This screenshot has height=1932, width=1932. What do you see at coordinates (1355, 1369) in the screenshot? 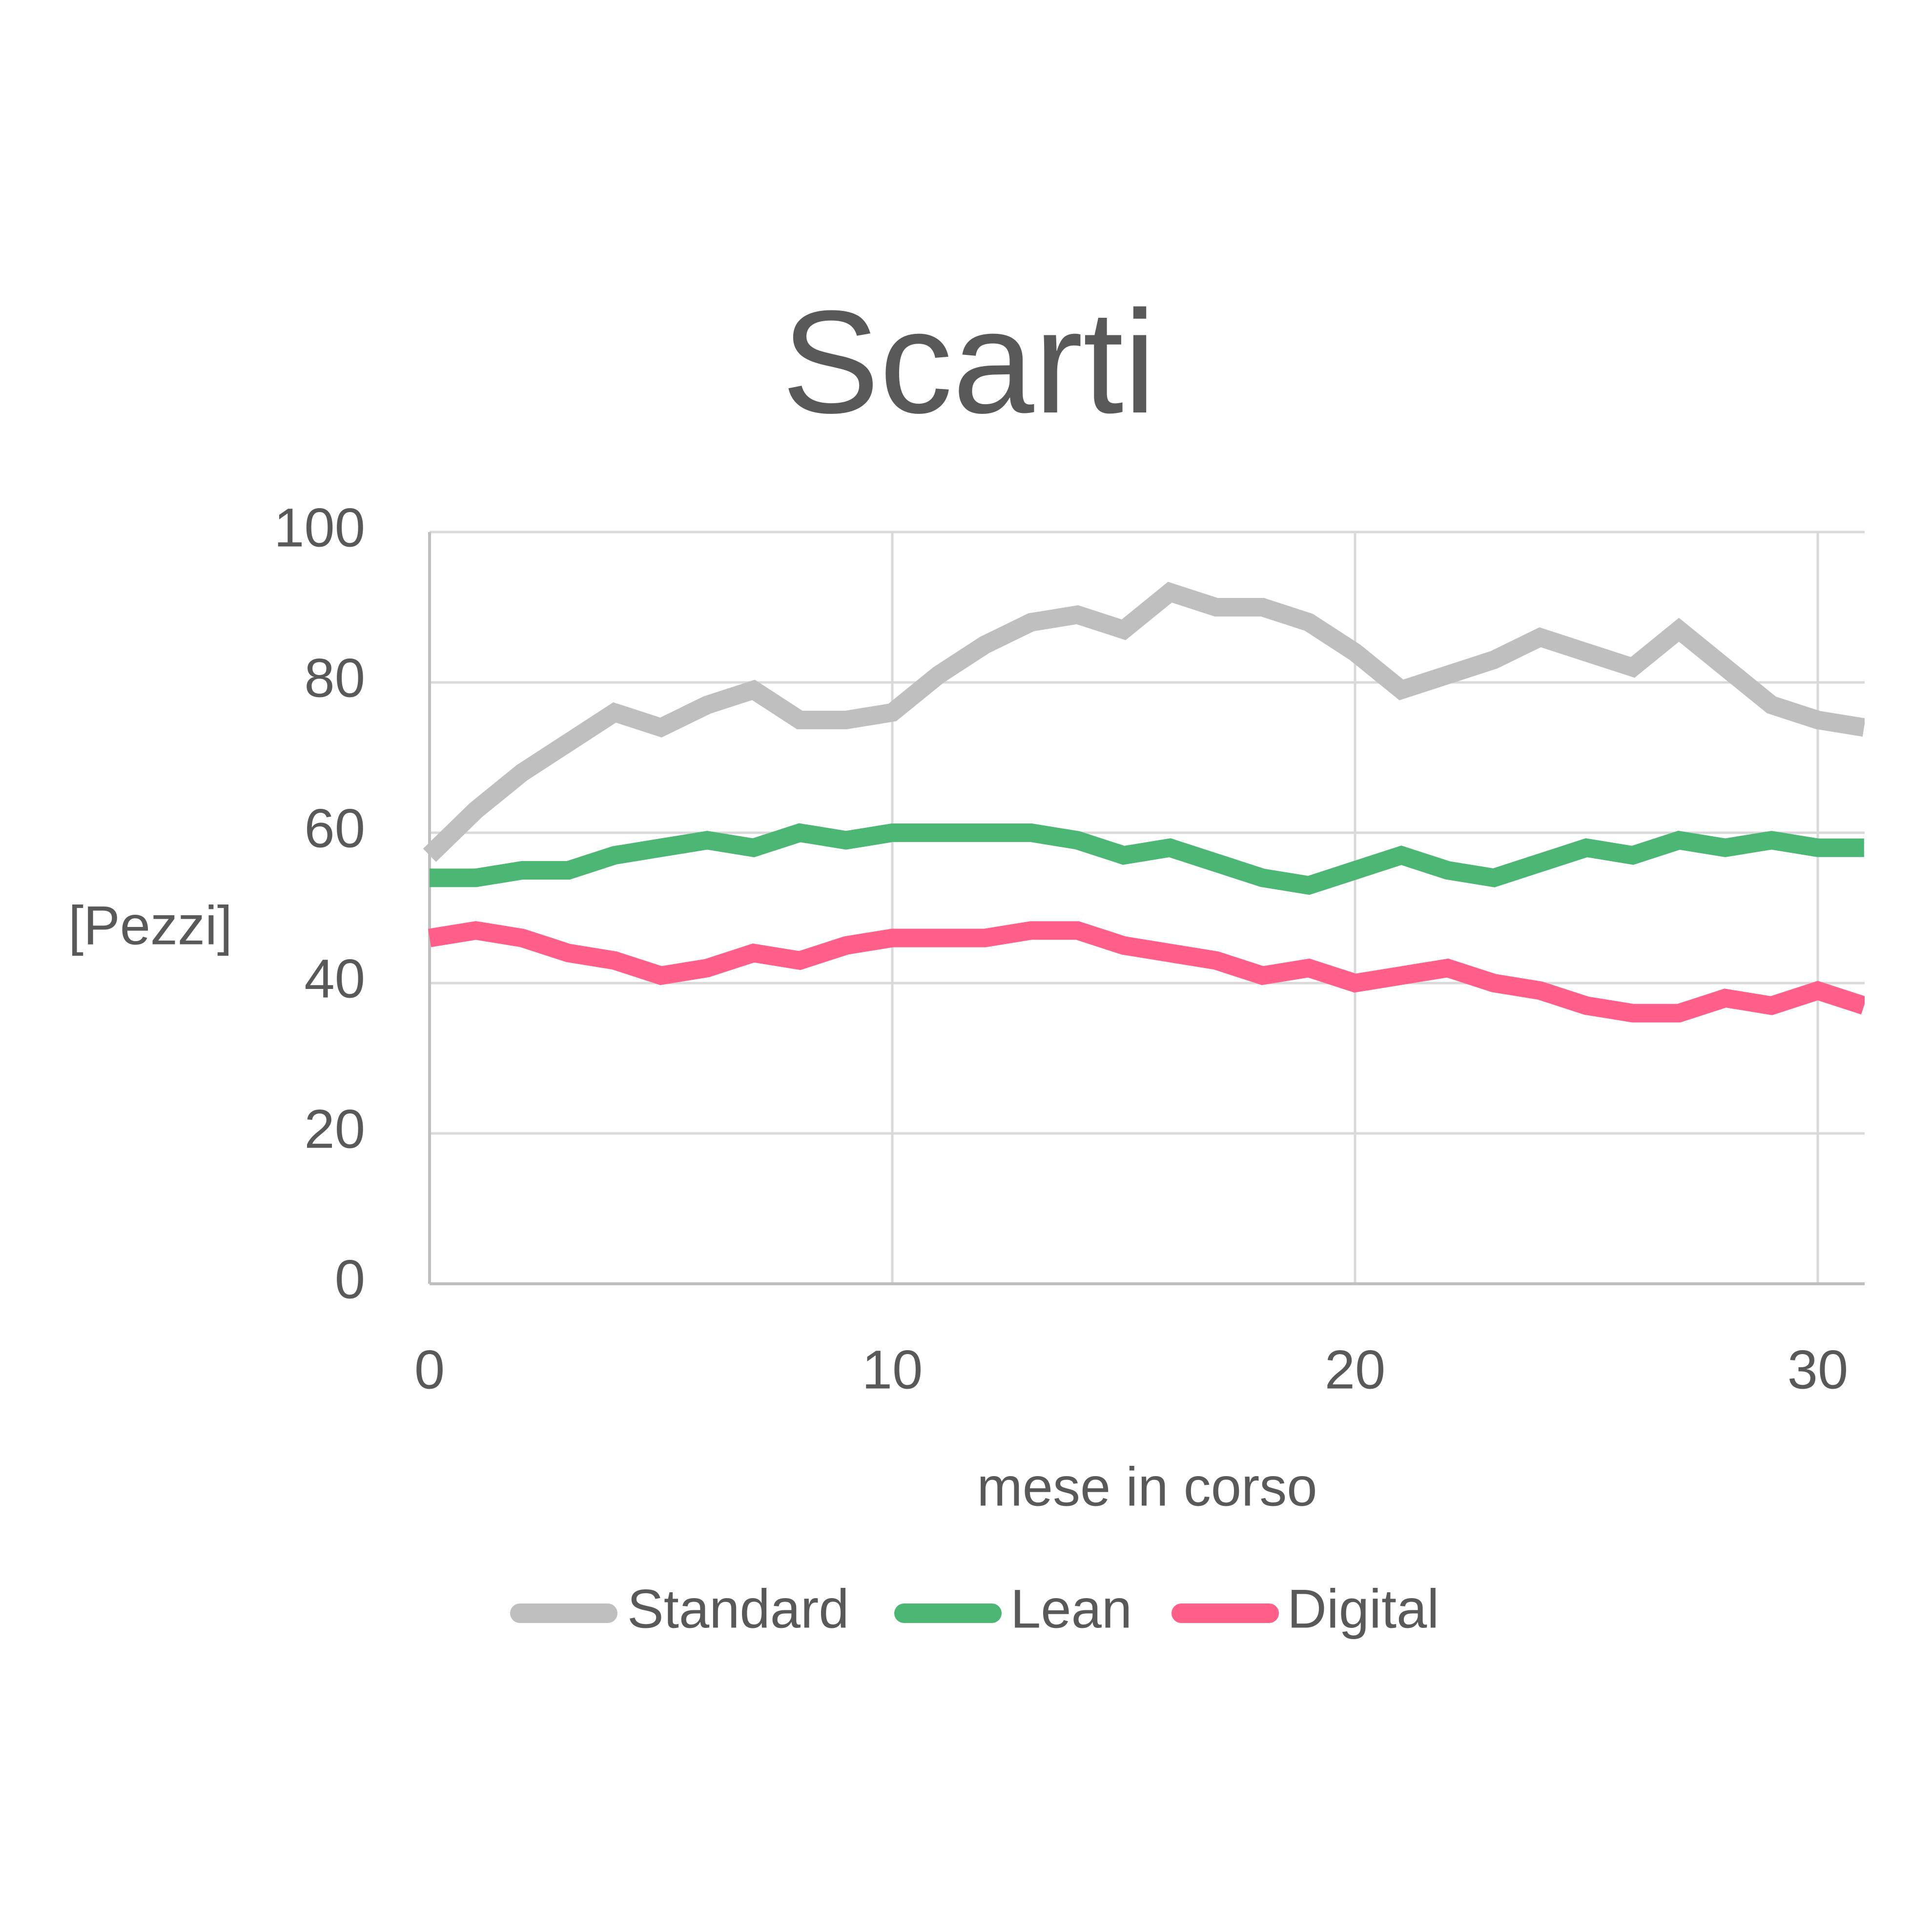
I see `x-tick-label: 20` at bounding box center [1355, 1369].